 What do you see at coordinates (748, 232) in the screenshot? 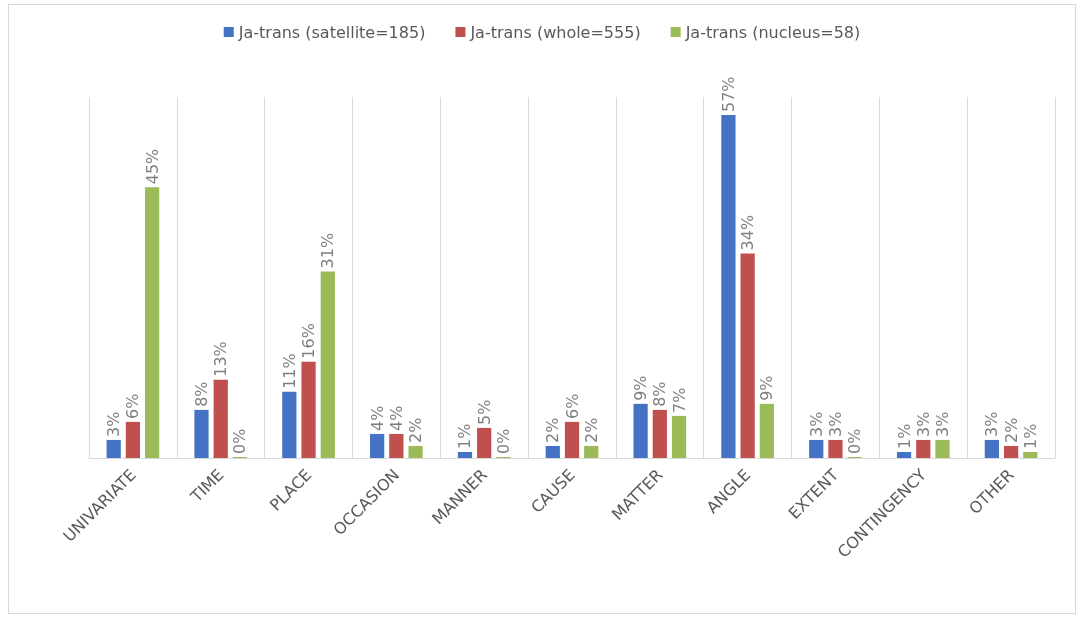
I see `data-label: 34%` at bounding box center [748, 232].